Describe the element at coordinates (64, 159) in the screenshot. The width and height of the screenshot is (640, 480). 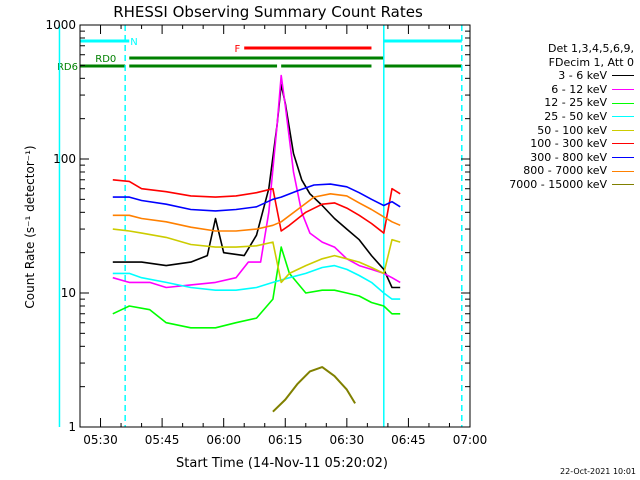
I see `y-tick-label: 100` at that location.